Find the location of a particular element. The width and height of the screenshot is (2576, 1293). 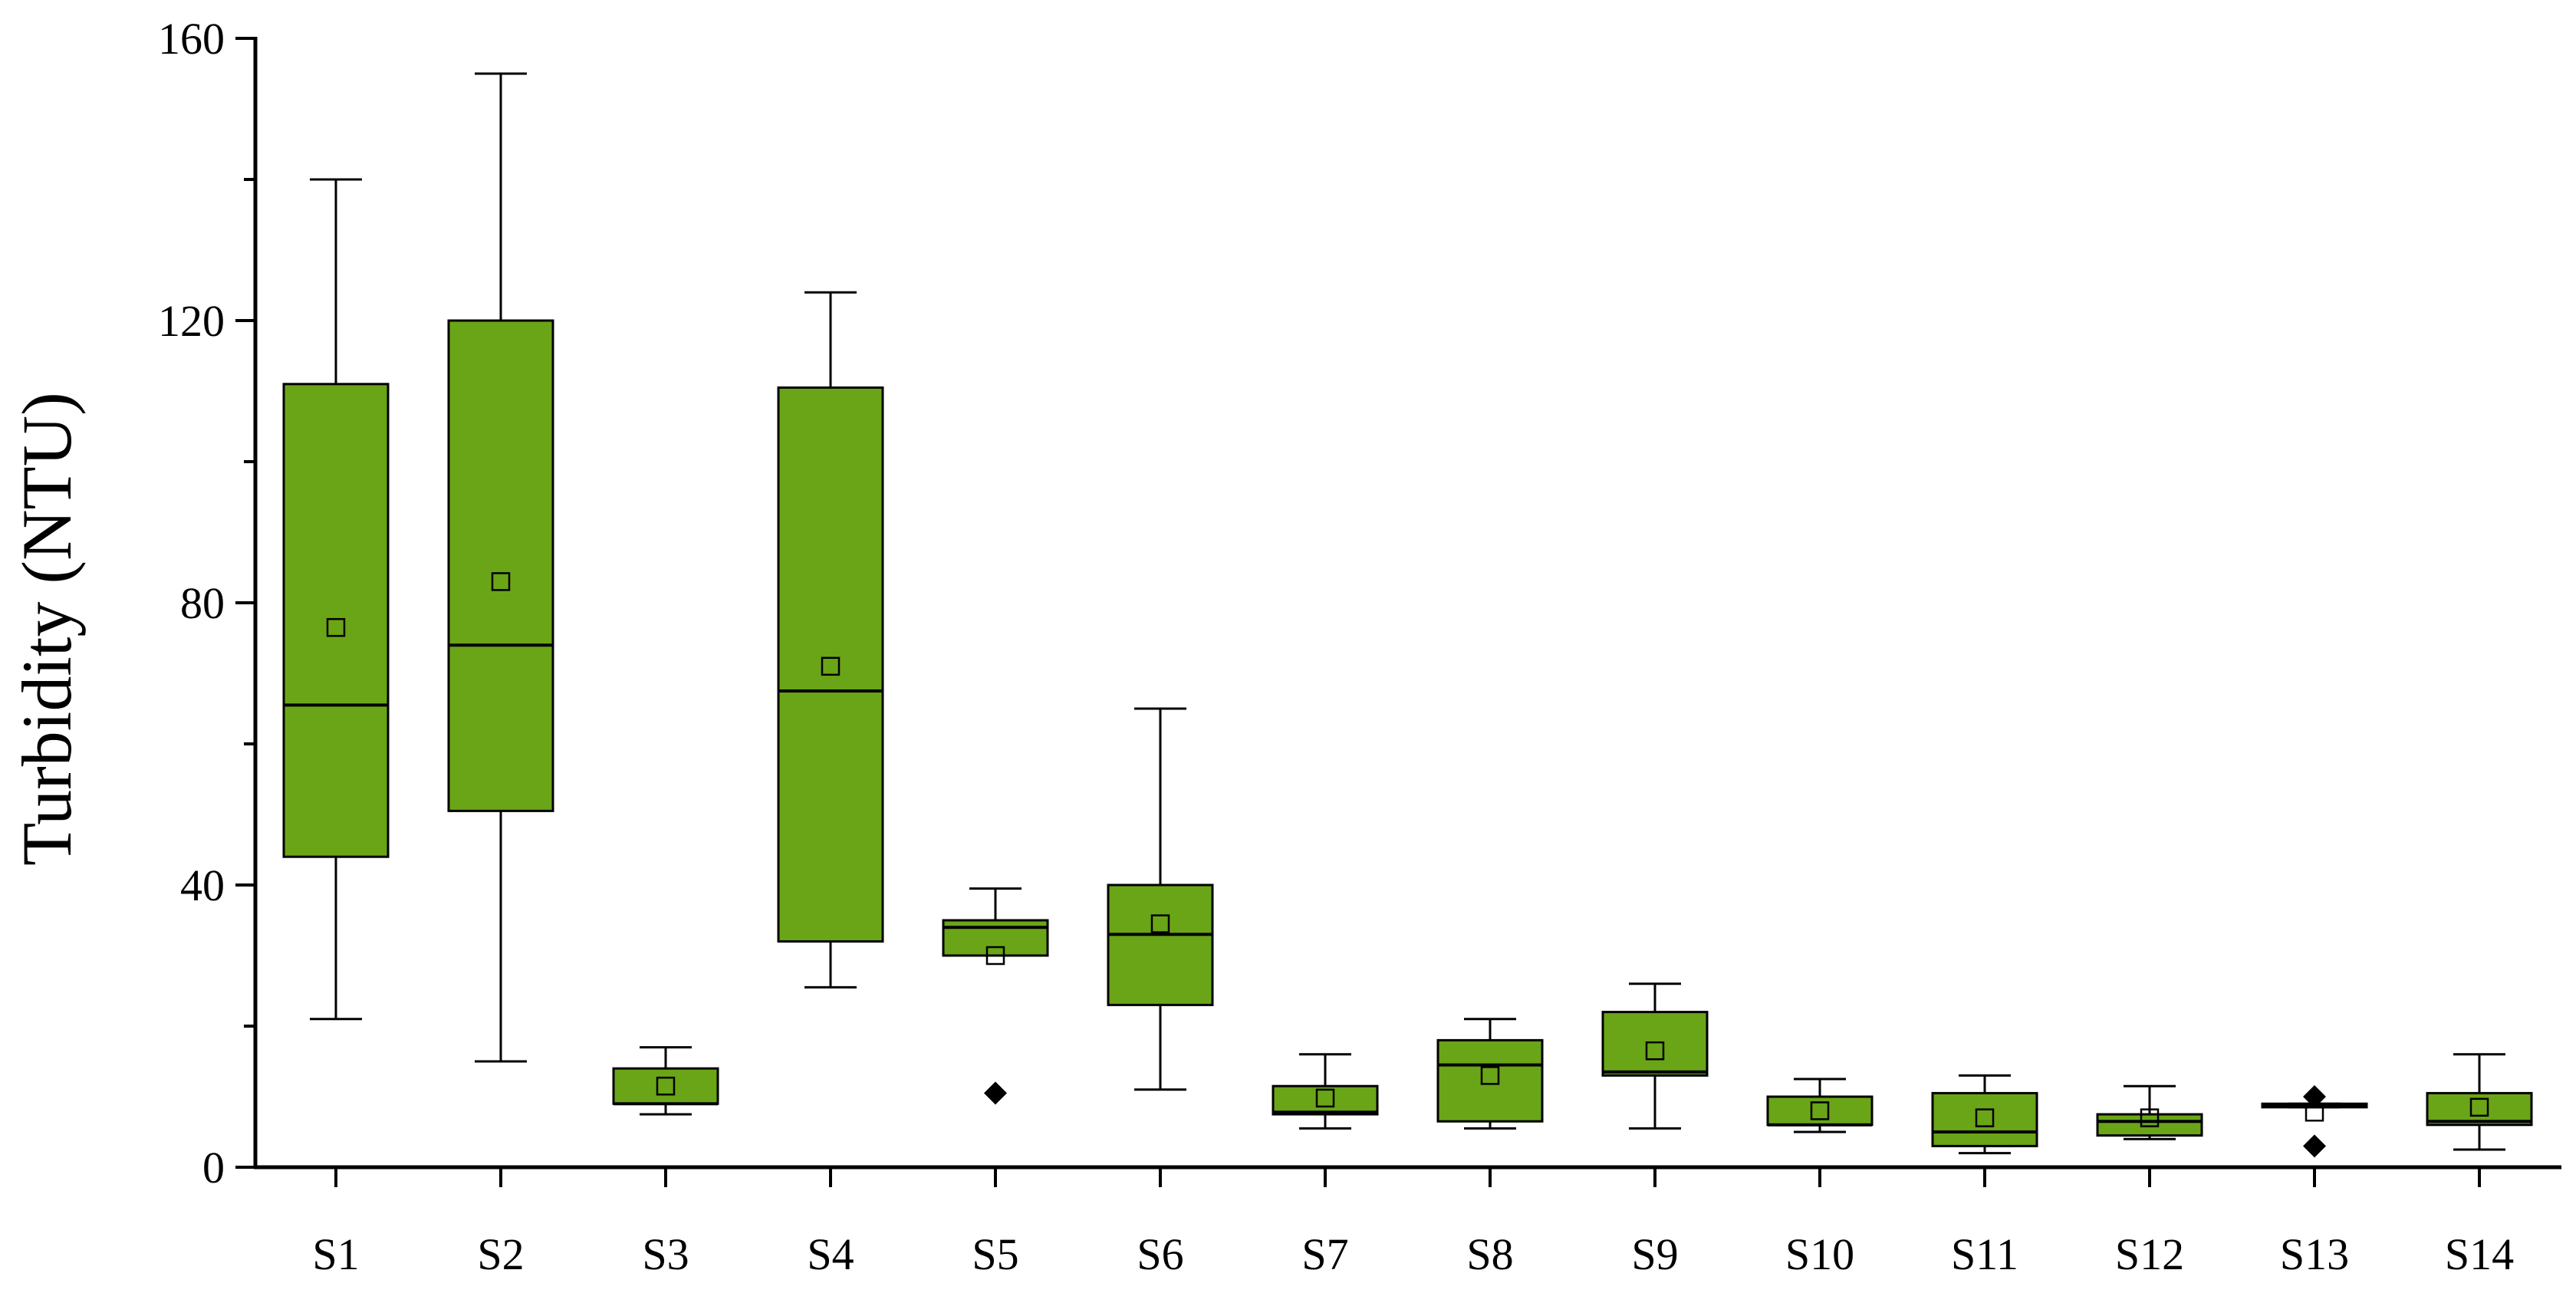

x-tick-label: S2 is located at coordinates (500, 1254).